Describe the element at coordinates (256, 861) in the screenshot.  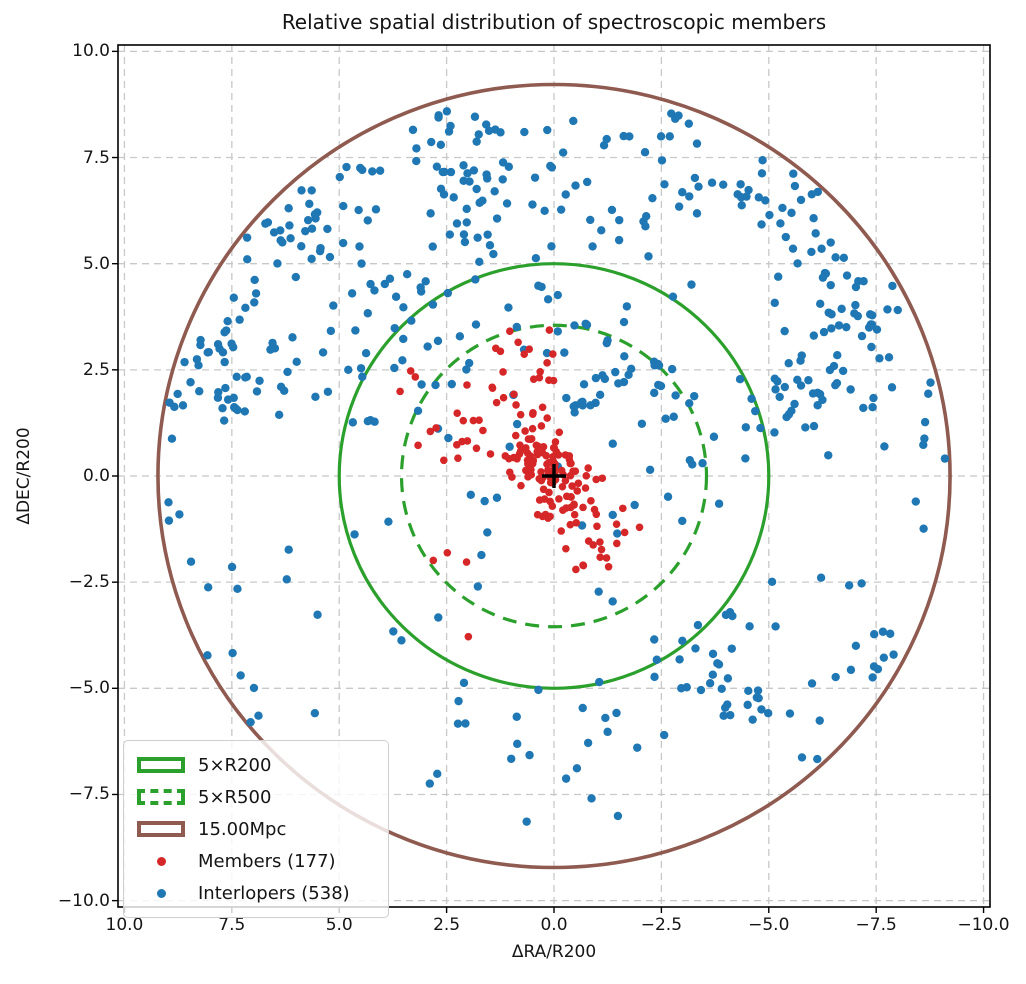
I see `legend-entry: Members (177)` at that location.